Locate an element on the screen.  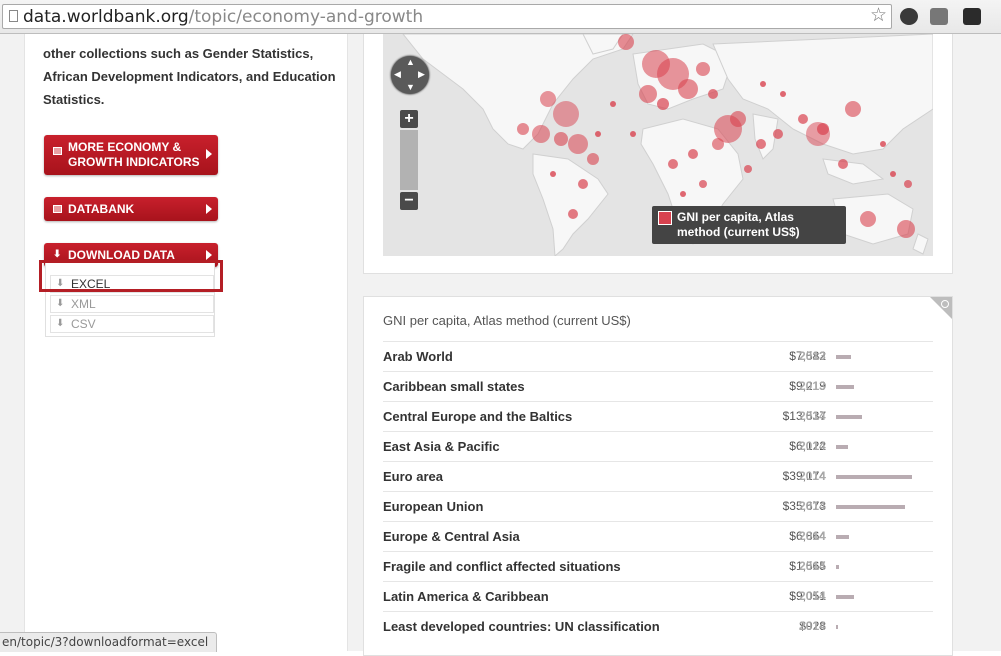
download-option-label: XML is located at coordinates (83, 304).